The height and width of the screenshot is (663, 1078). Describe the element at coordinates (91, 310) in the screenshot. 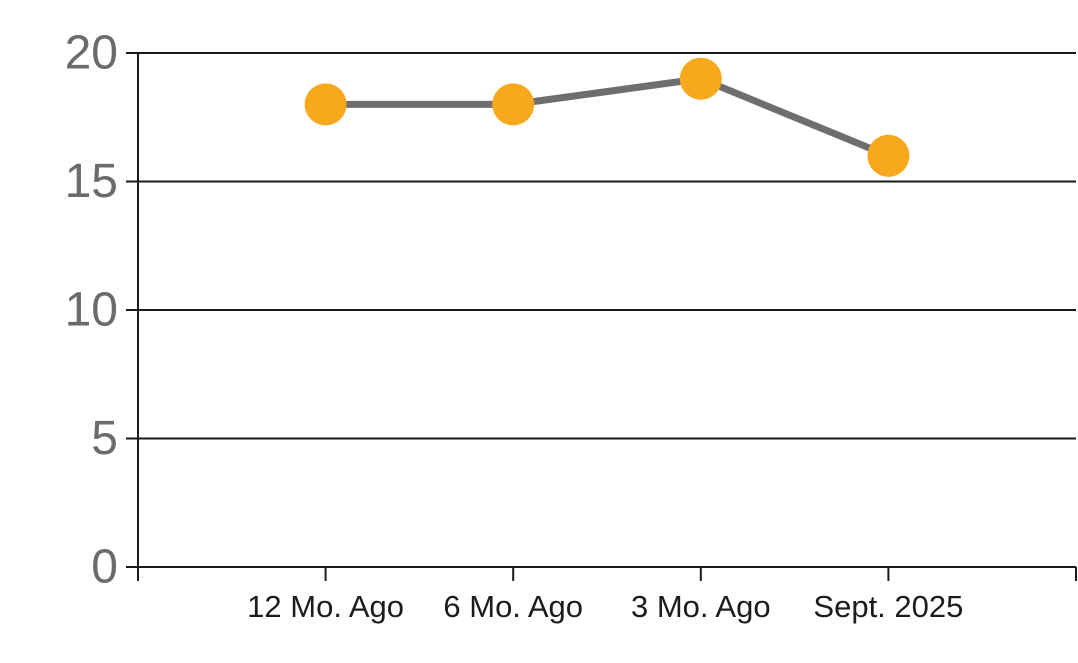

I see `y-tick-label: 10` at that location.